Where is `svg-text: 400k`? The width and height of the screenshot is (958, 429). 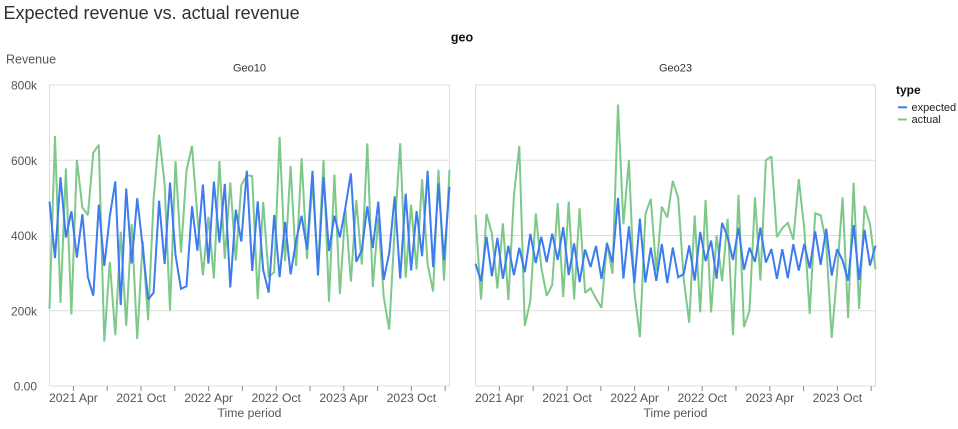
svg-text: 400k is located at coordinates (24, 236).